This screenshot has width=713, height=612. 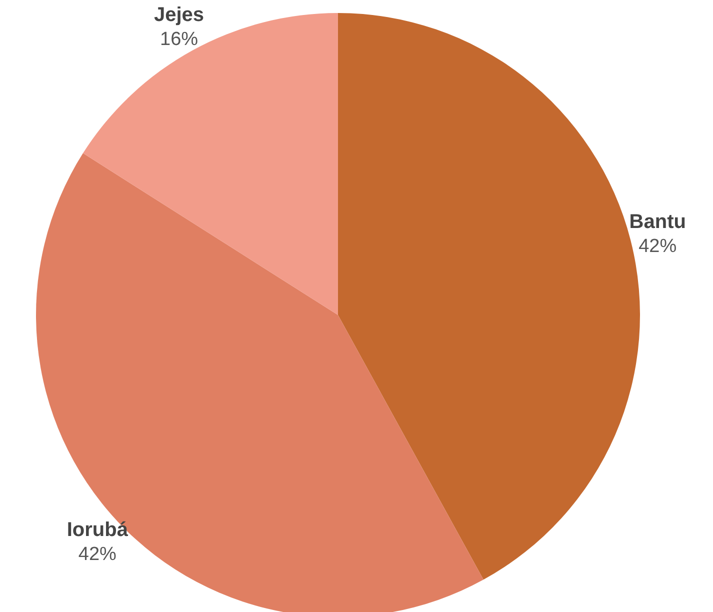 I want to click on data-label: 16%, so click(x=179, y=39).